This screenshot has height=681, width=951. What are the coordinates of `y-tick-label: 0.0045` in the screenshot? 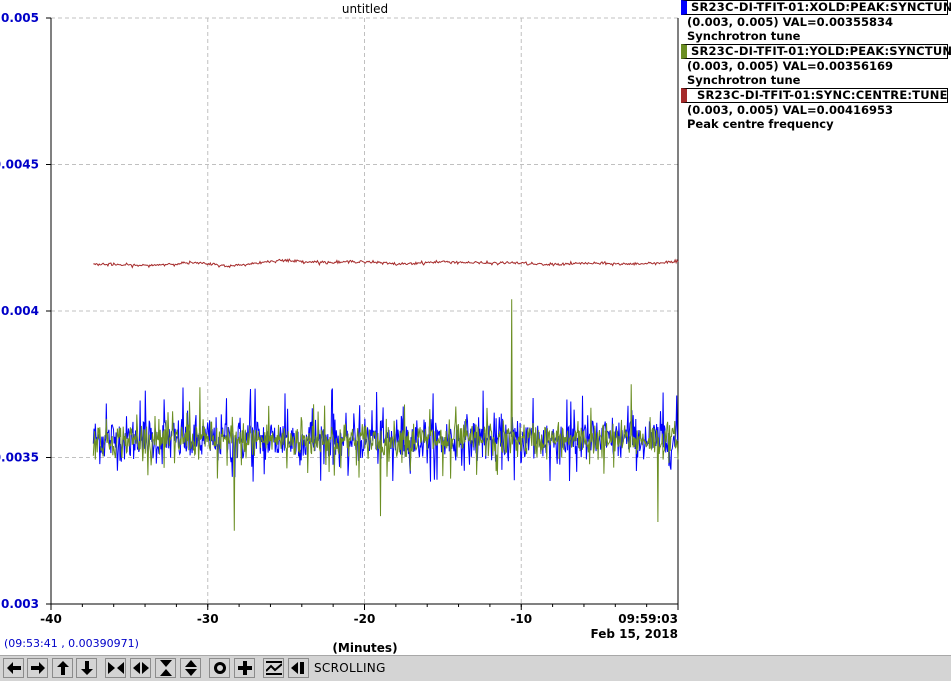 It's located at (19, 165).